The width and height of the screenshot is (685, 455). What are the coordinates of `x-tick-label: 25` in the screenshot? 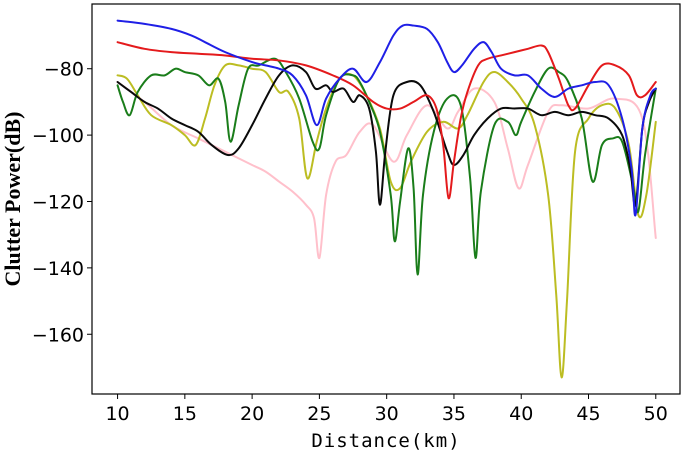 It's located at (319, 414).